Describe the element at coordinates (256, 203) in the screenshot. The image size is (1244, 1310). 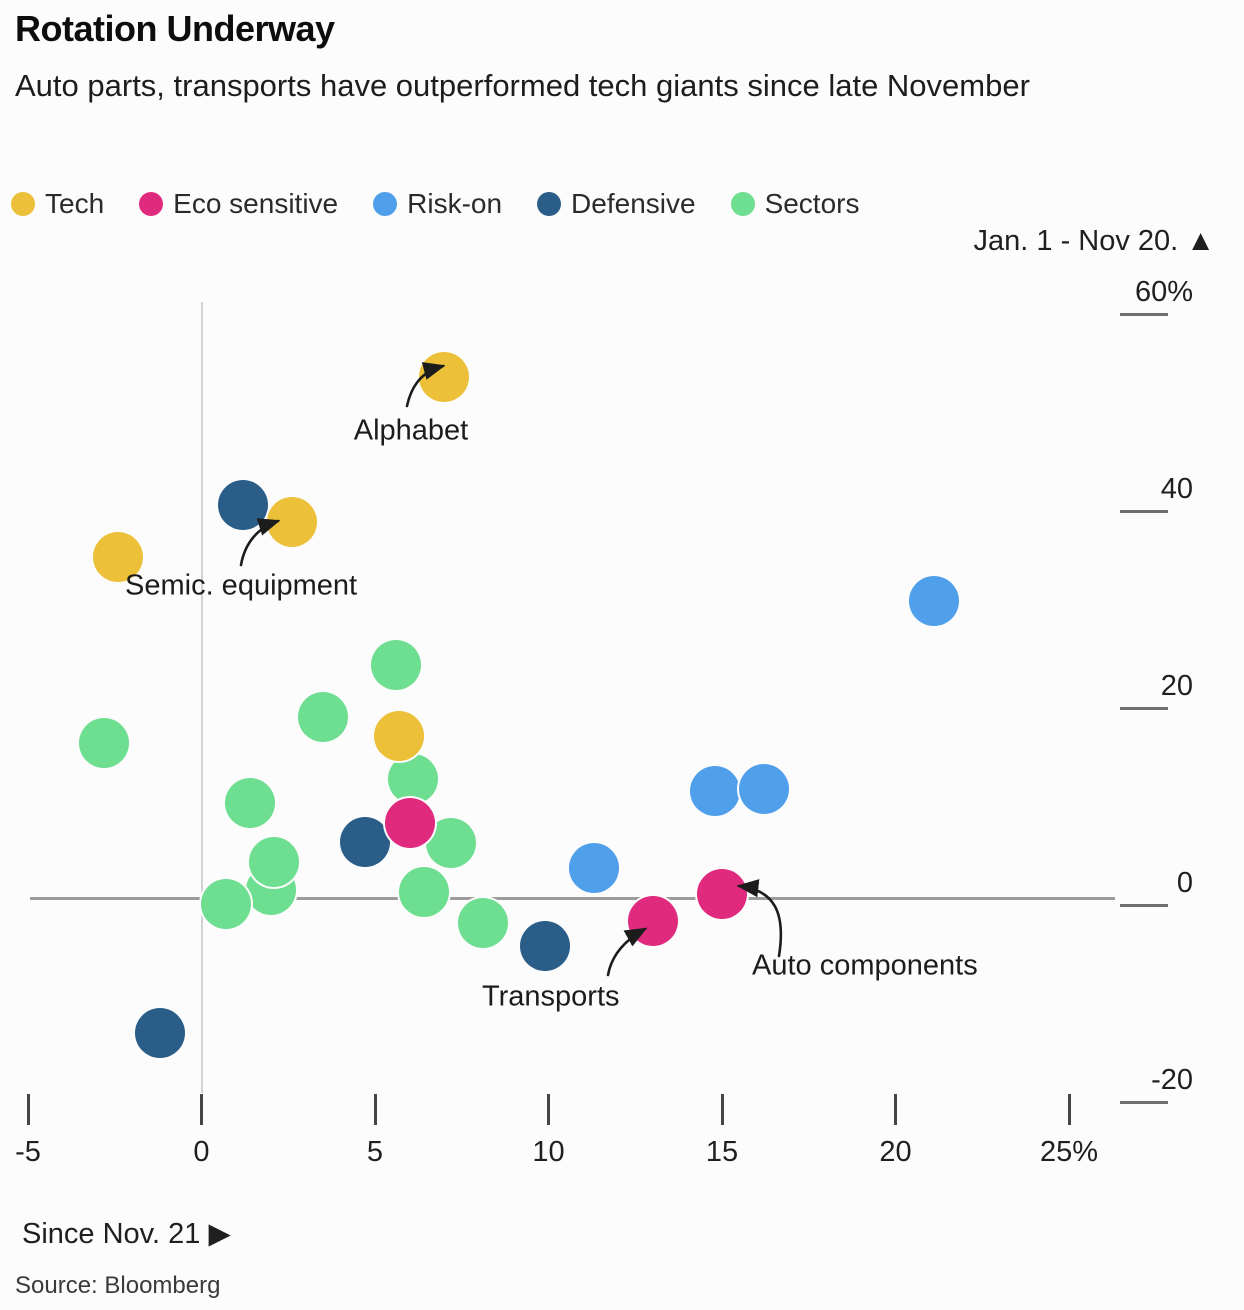
I see `legend-label: Eco sensitive` at that location.